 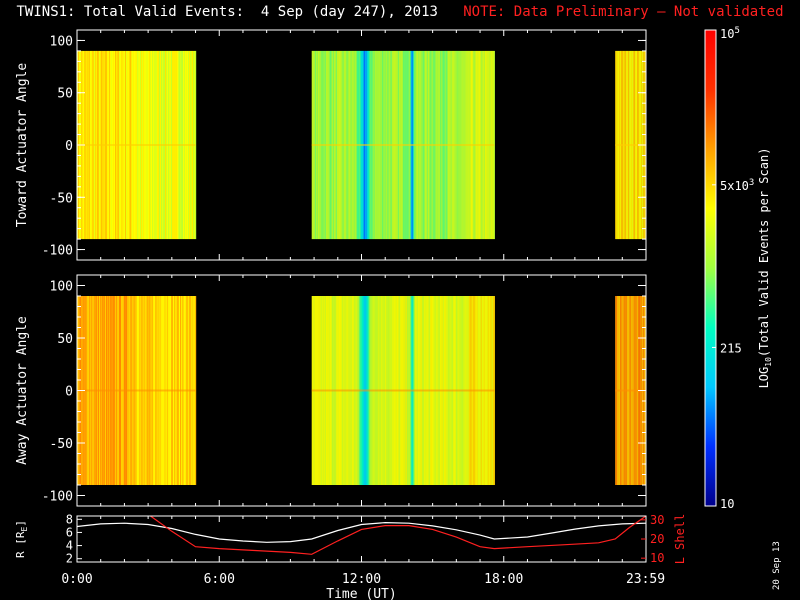 What do you see at coordinates (65, 94) in the screenshot?
I see `toward-ytick-label: 50` at bounding box center [65, 94].